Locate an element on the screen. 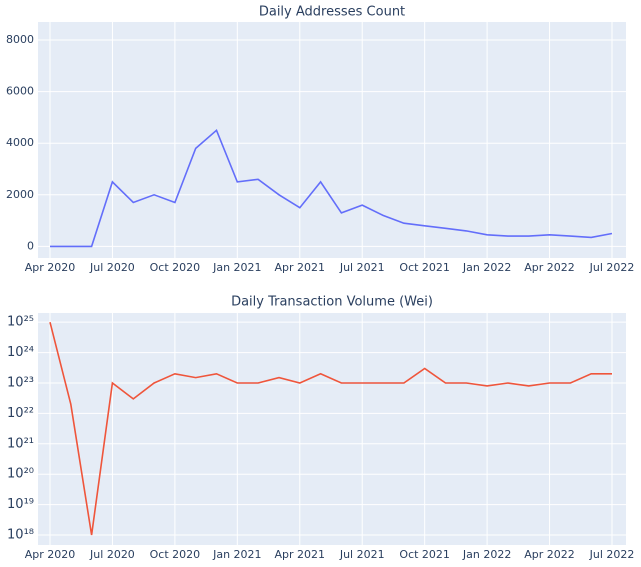  y-tick-label: 0 is located at coordinates (30, 245).